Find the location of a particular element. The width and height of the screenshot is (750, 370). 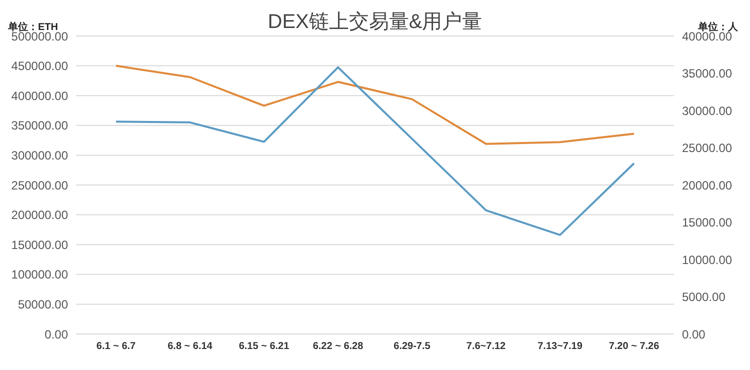

x-tick-label: 6.29-7.5 is located at coordinates (412, 346).